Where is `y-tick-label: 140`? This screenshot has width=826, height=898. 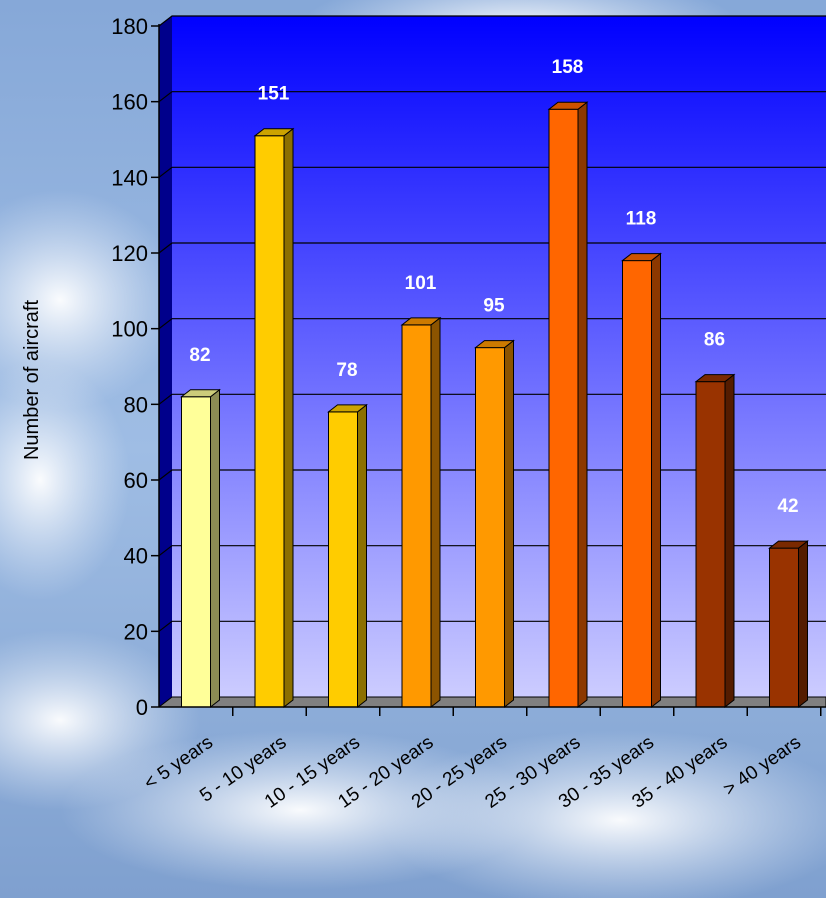 y-tick-label: 140 is located at coordinates (129, 177).